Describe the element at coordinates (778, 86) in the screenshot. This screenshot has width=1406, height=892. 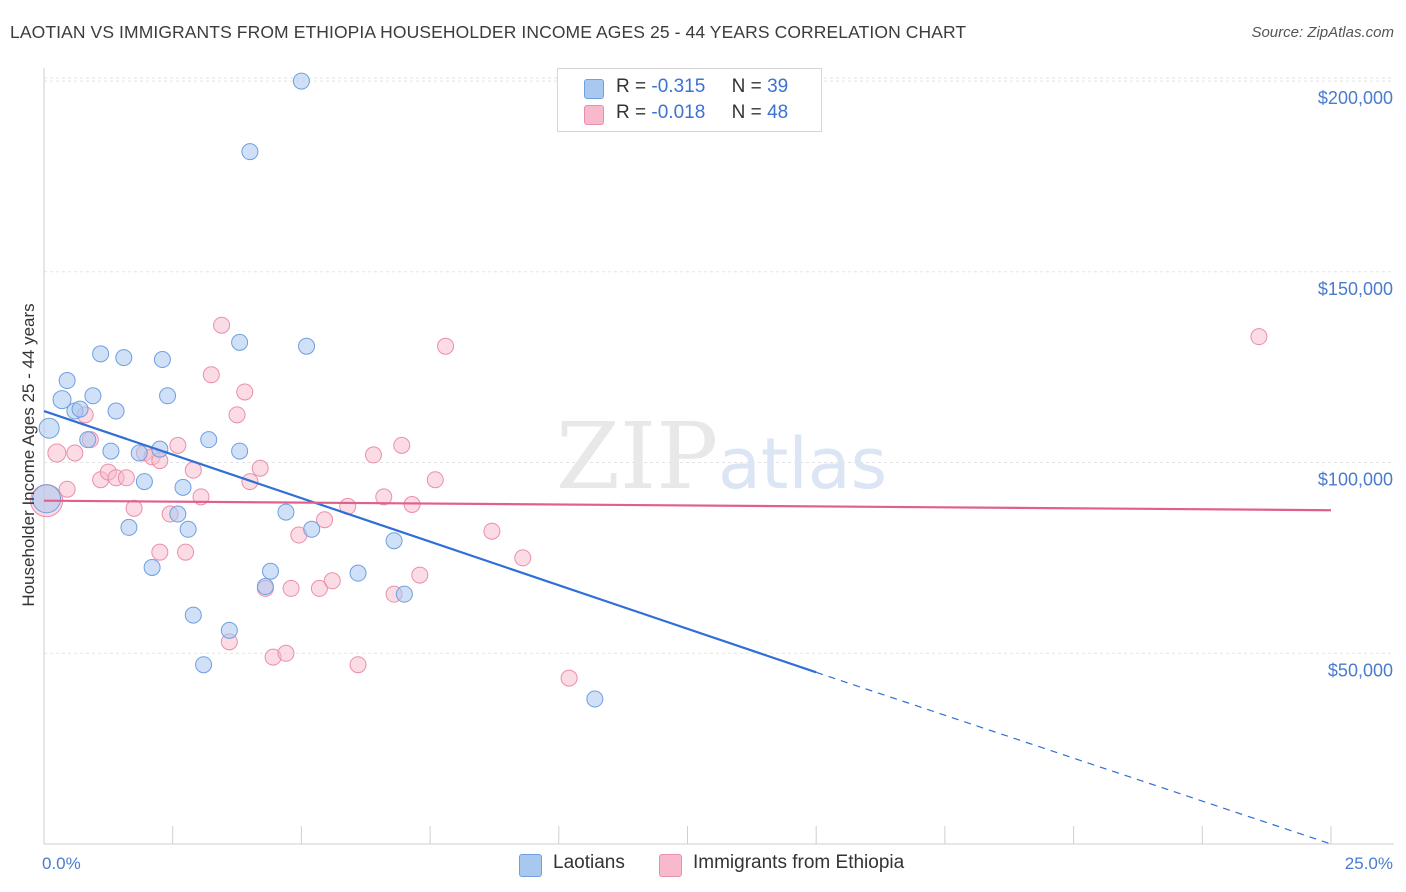
I see `legend-n-value: 39` at that location.